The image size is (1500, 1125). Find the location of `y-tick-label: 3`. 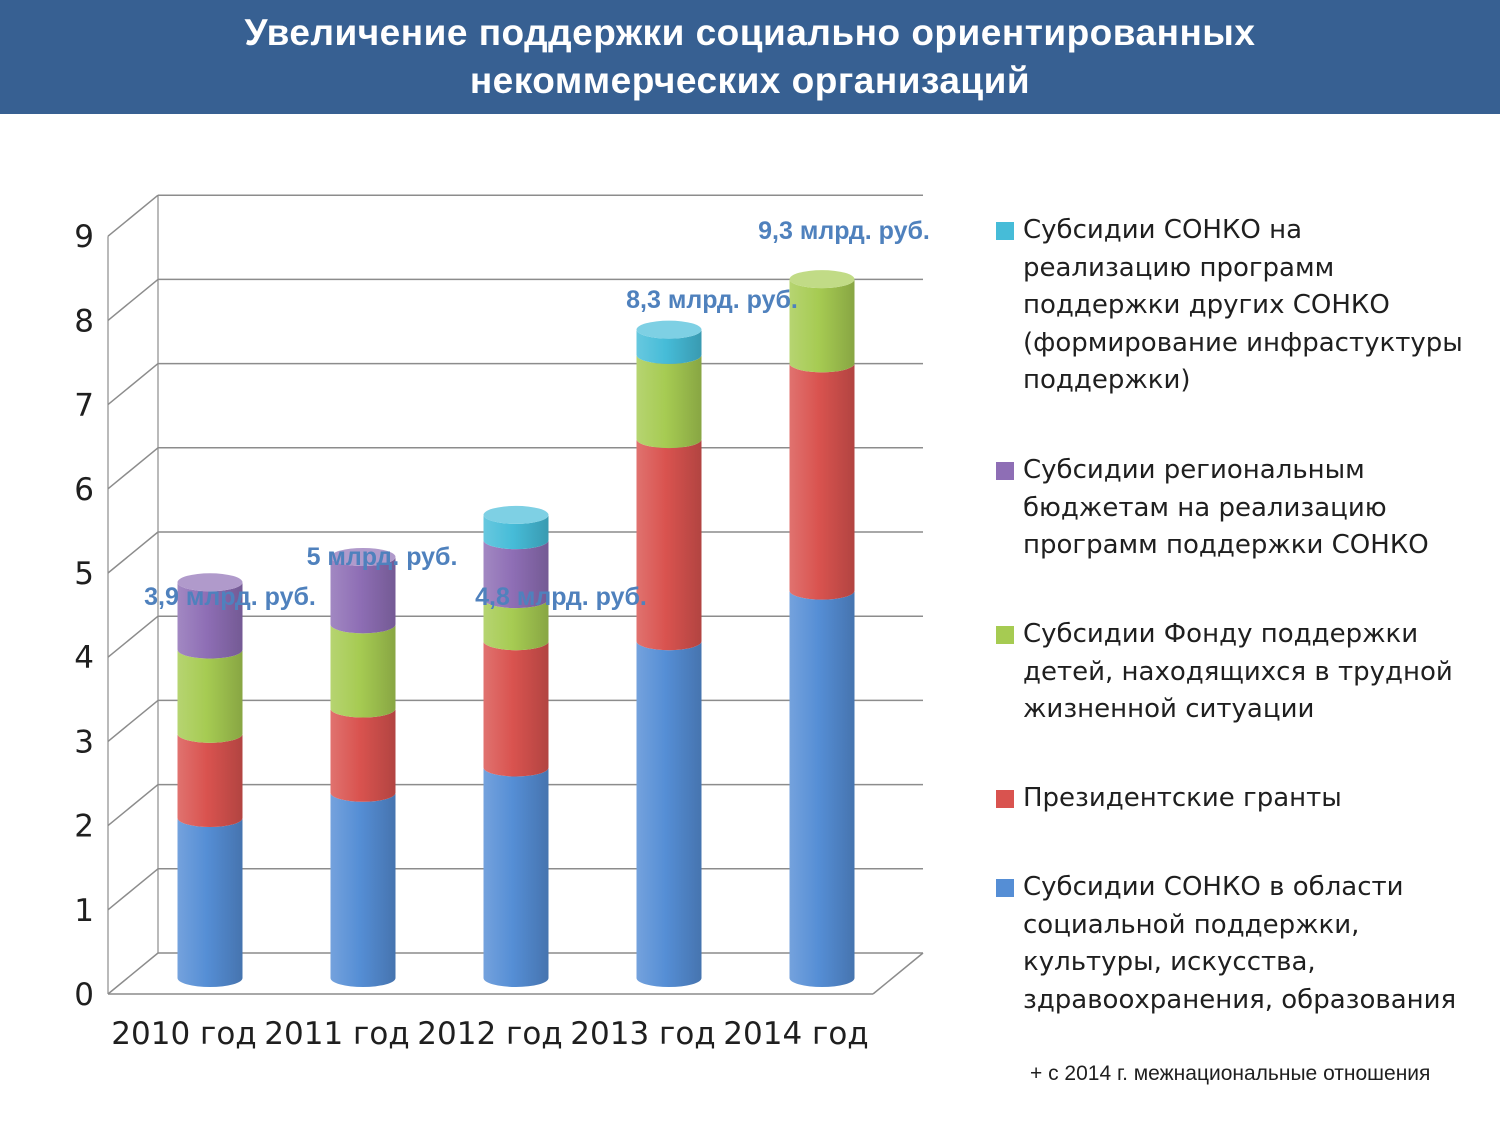

y-tick-label: 3 is located at coordinates (84, 742).